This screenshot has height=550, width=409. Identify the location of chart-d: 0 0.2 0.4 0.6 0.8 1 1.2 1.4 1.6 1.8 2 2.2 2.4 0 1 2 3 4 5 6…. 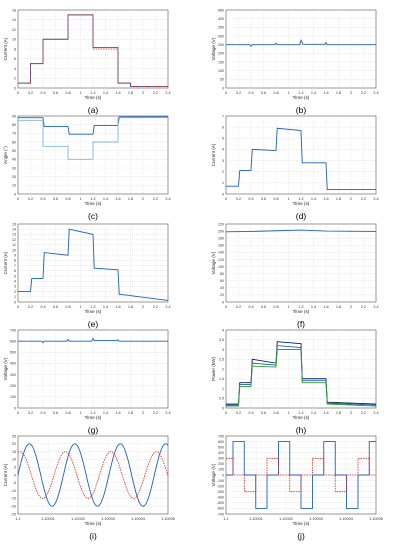
(295, 167).